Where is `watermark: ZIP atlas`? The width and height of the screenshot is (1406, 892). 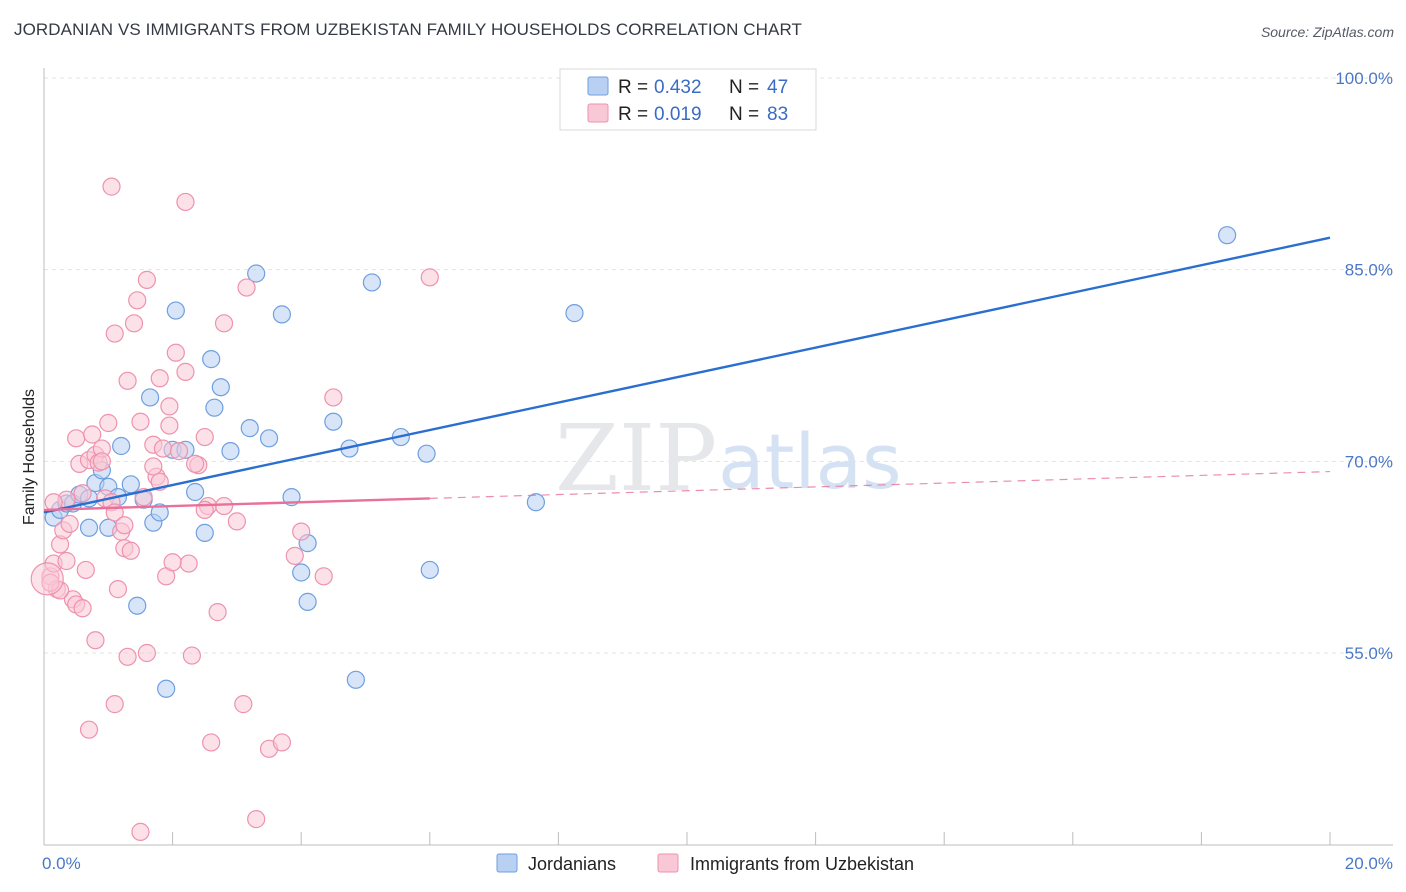
watermark: ZIP atlas is located at coordinates (728, 458).